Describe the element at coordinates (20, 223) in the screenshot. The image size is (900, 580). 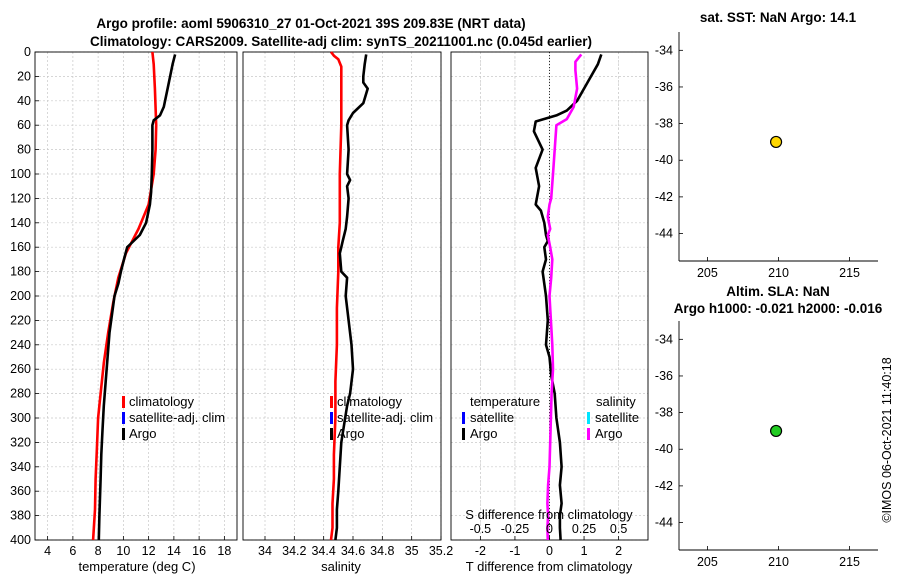
I see `y-tick-label: 140` at that location.